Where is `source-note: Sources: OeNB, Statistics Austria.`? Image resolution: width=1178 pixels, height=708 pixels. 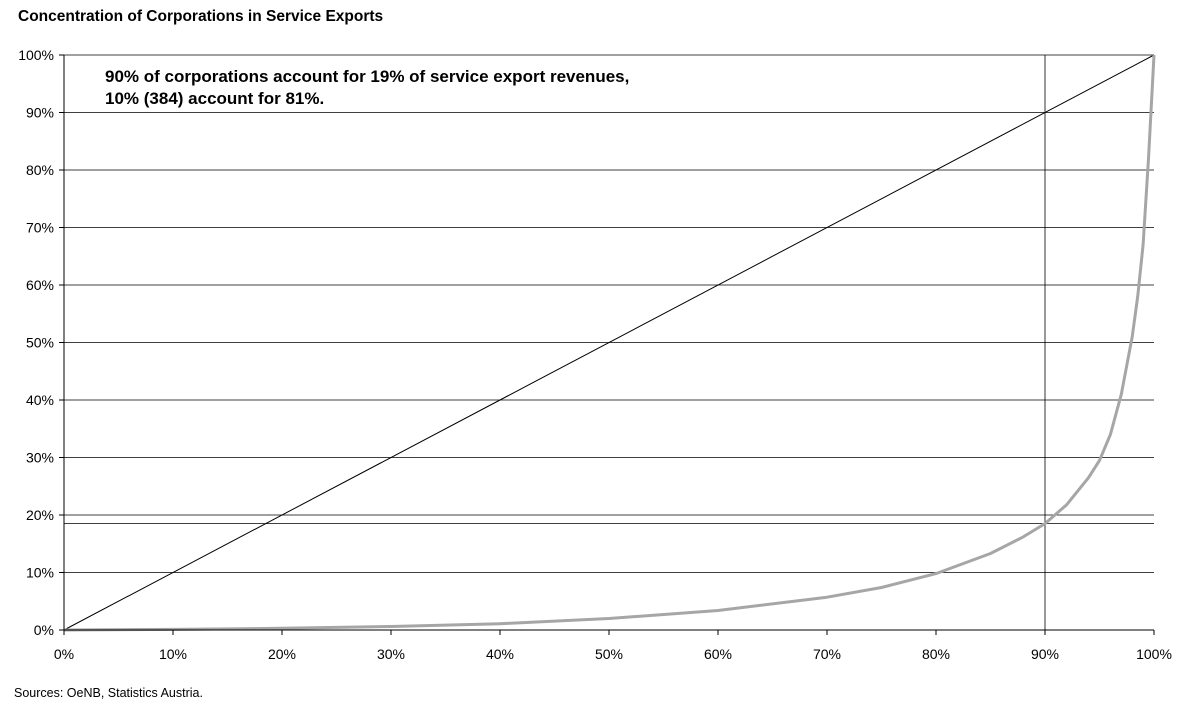 source-note: Sources: OeNB, Statistics Austria. is located at coordinates (108, 693).